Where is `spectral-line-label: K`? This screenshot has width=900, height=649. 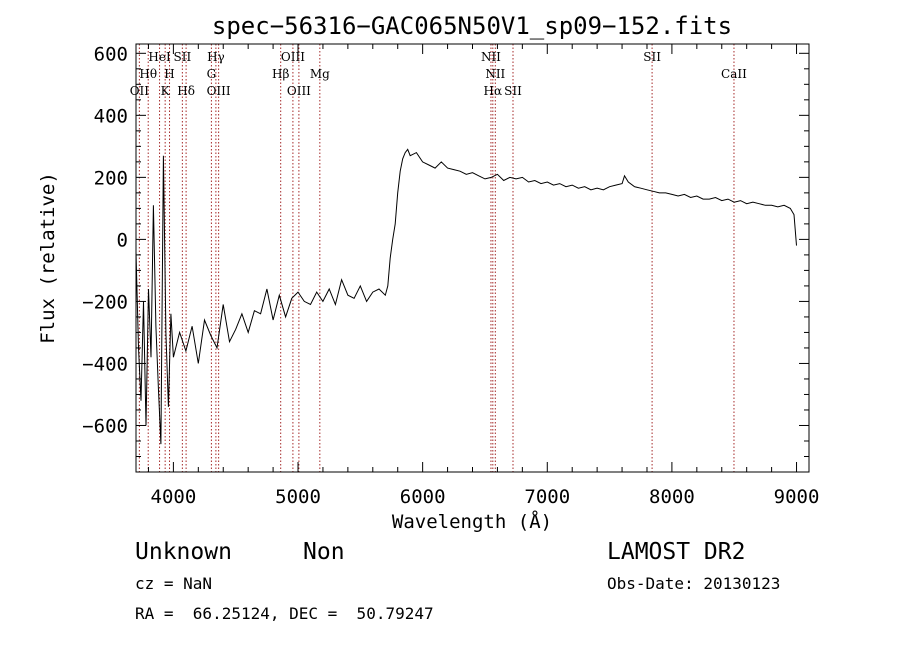 spectral-line-label: K is located at coordinates (166, 91).